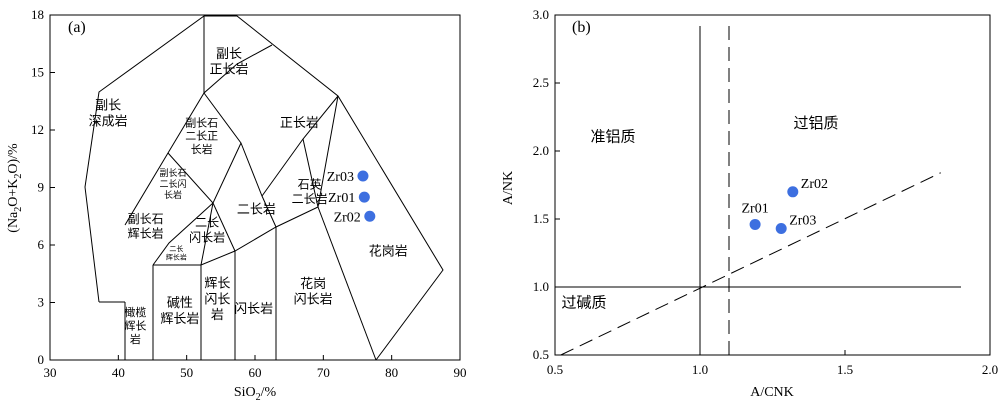  I want to click on x-tick-label: 80, so click(391, 372).